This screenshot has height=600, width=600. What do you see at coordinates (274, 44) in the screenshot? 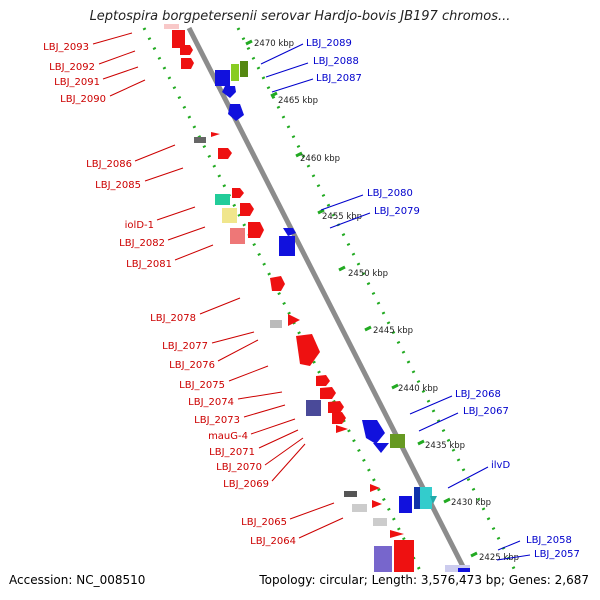
I see `tick-label: 2470 kbp` at bounding box center [274, 44].